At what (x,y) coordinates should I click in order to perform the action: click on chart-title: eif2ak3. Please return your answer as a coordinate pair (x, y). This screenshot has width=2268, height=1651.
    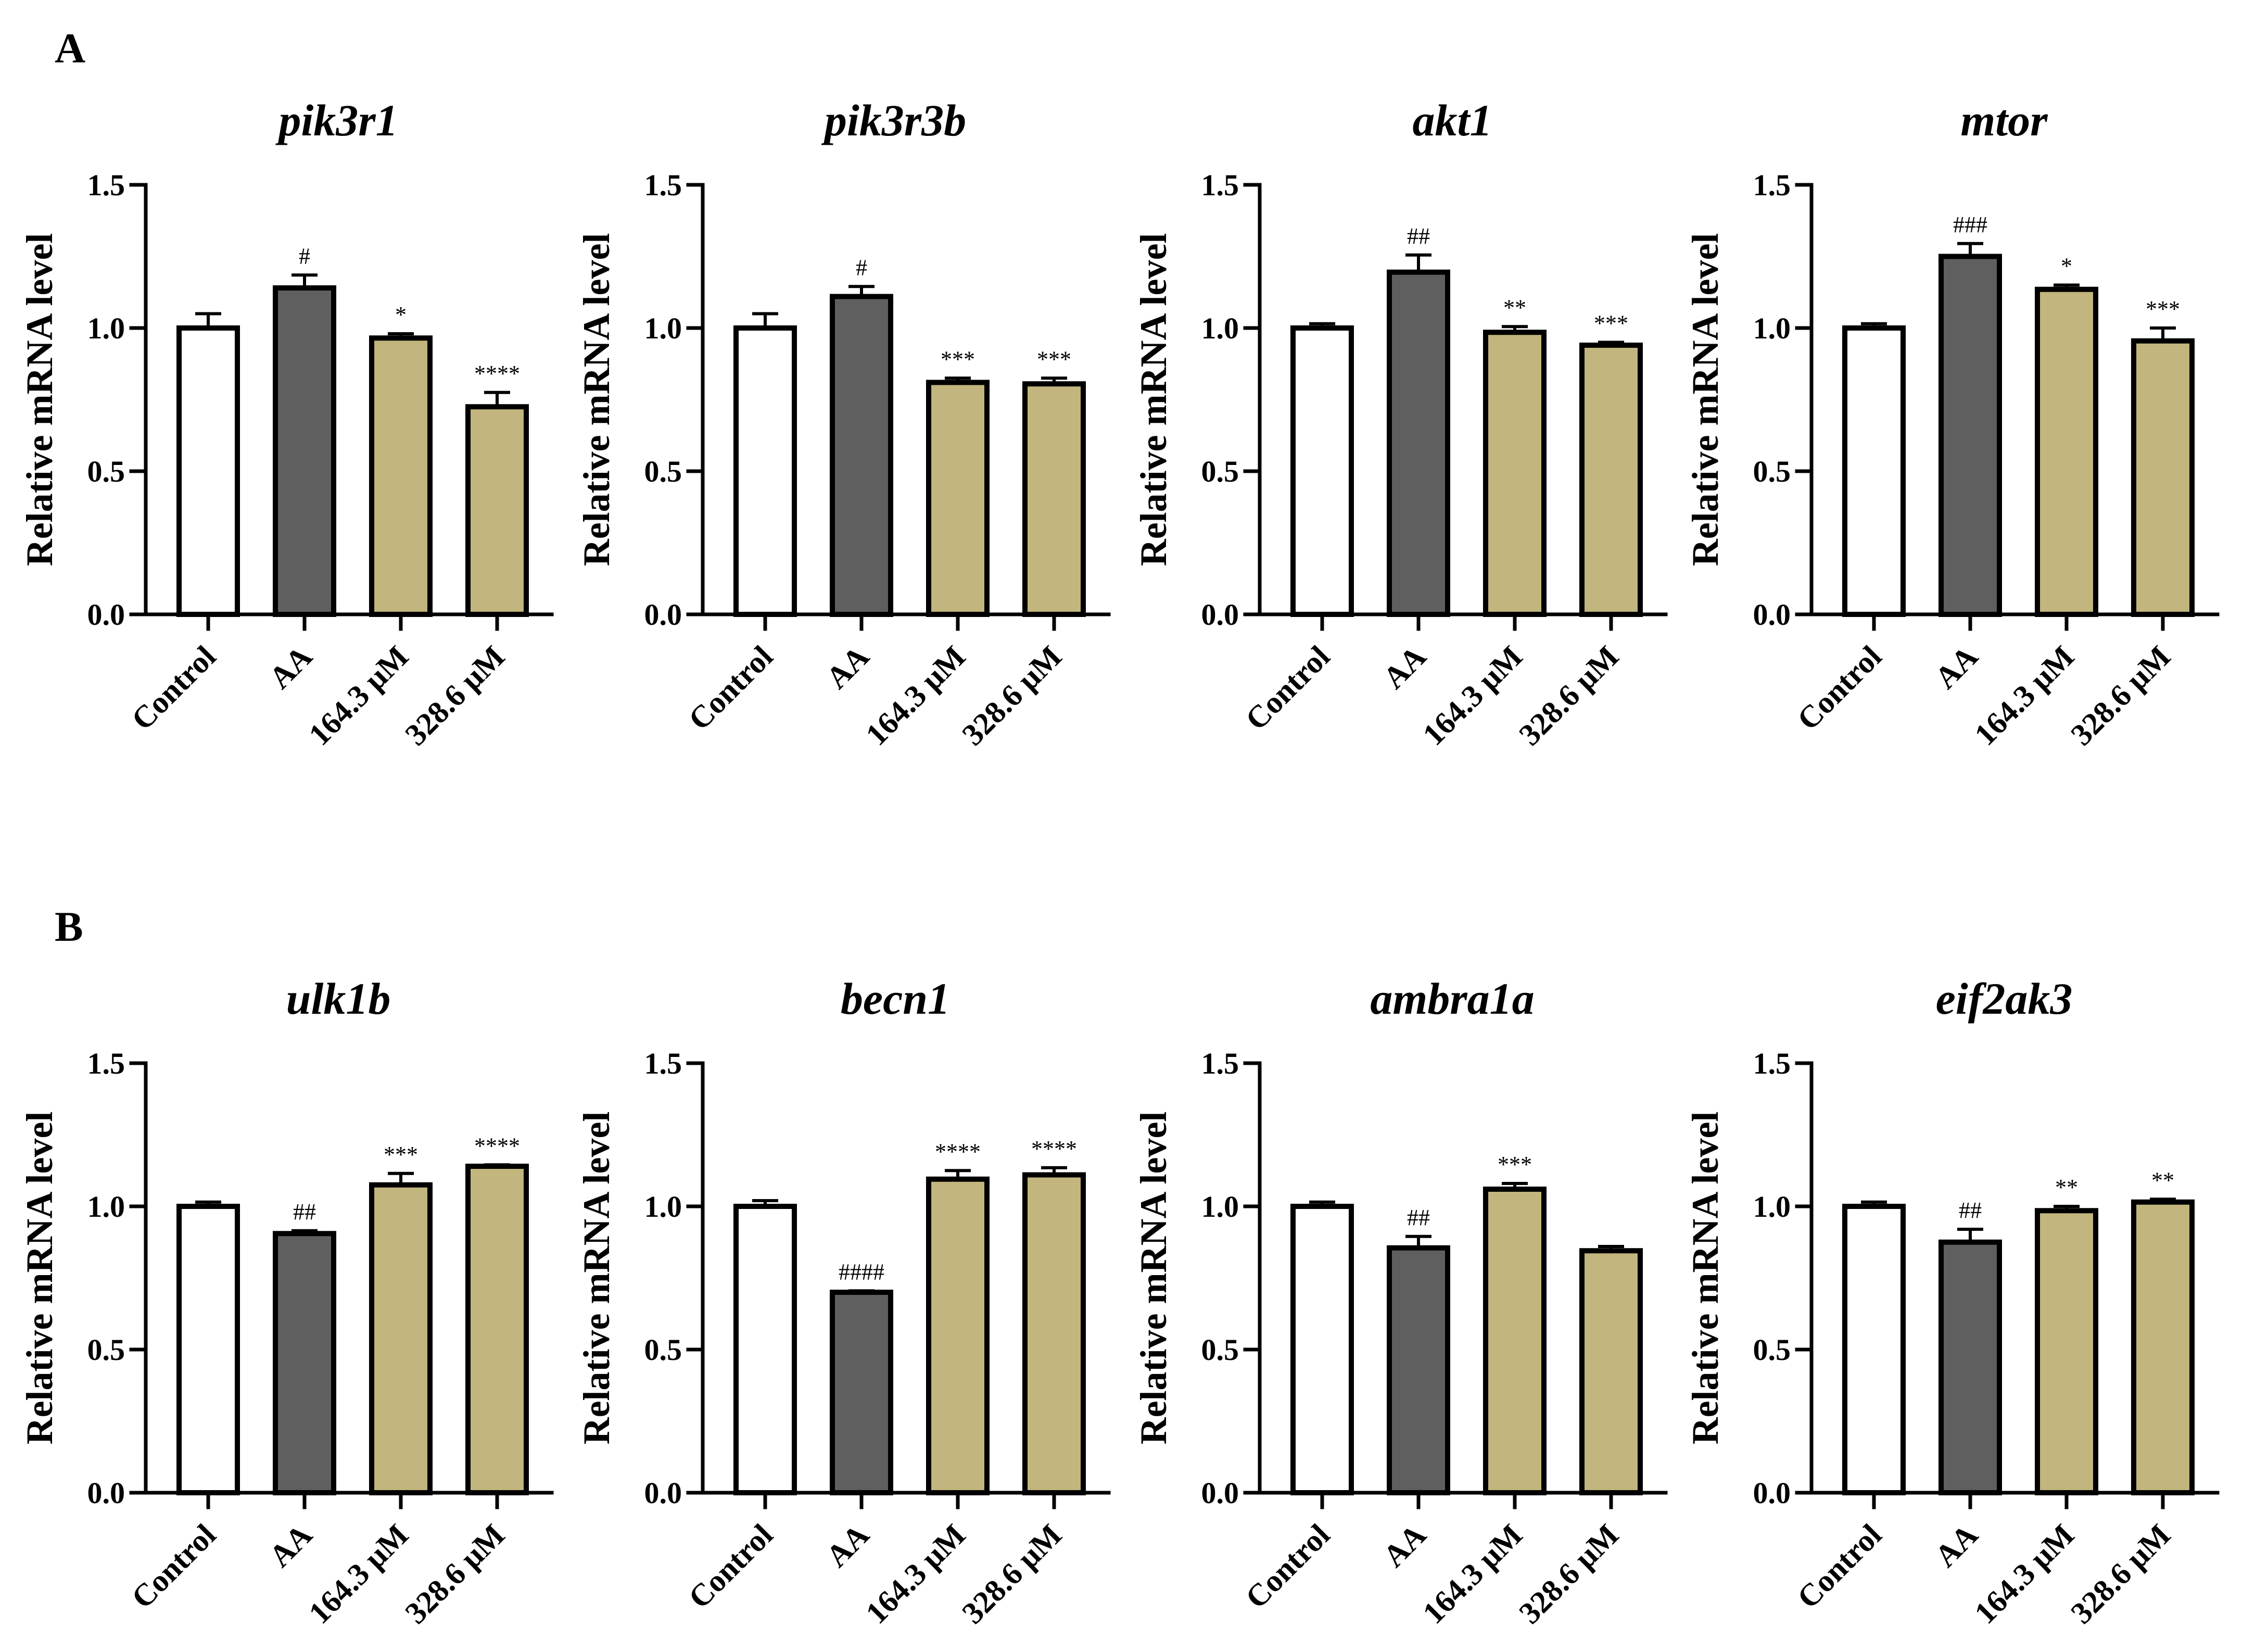
    Looking at the image, I should click on (2005, 999).